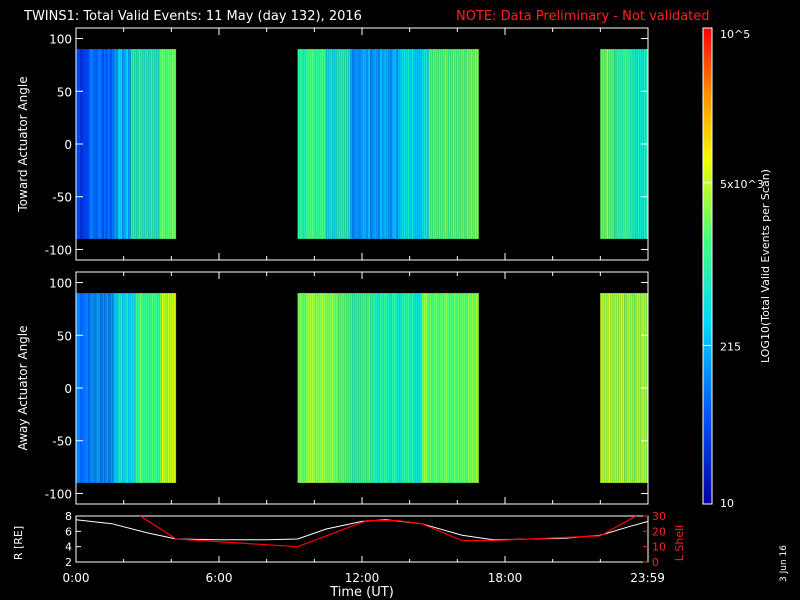  I want to click on y2-tick-label: 0, so click(655, 562).